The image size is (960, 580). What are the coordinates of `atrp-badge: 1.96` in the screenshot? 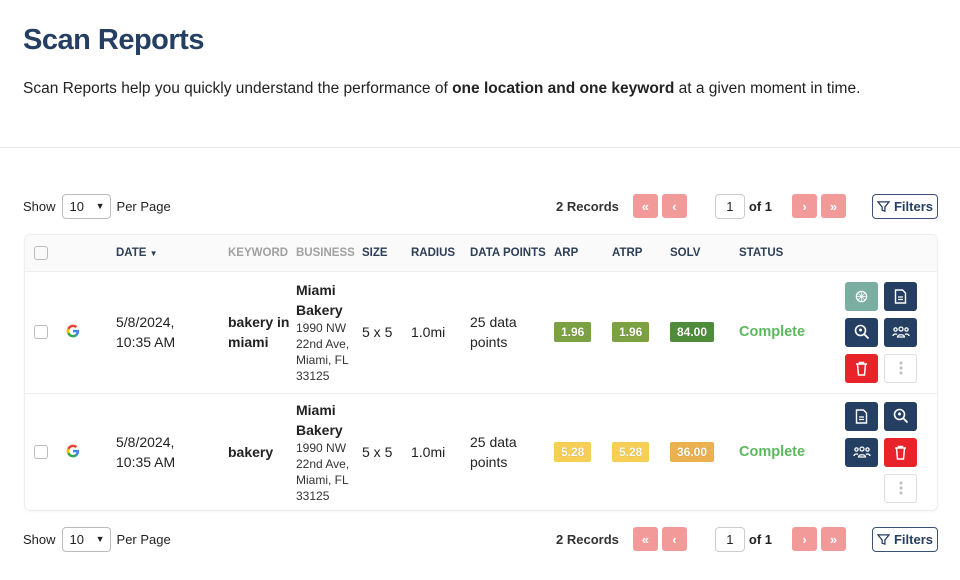 It's located at (631, 332).